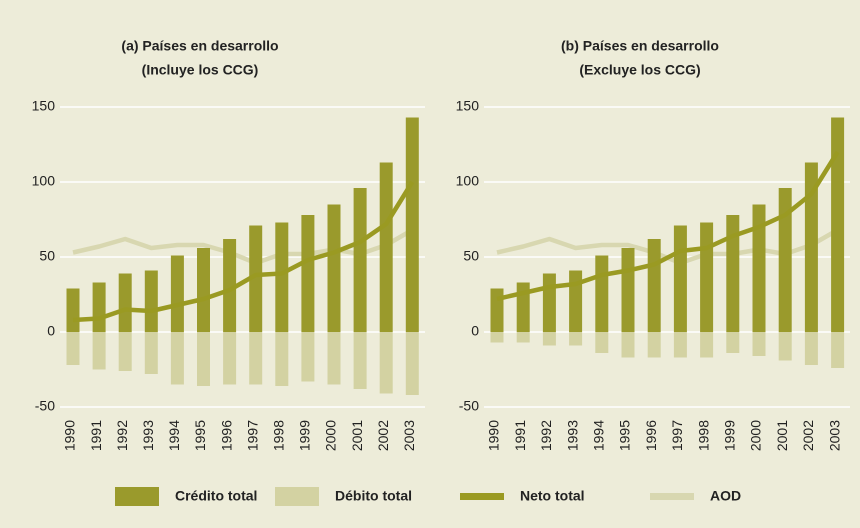  Describe the element at coordinates (546, 435) in the screenshot. I see `x-tick-label: 1992` at that location.